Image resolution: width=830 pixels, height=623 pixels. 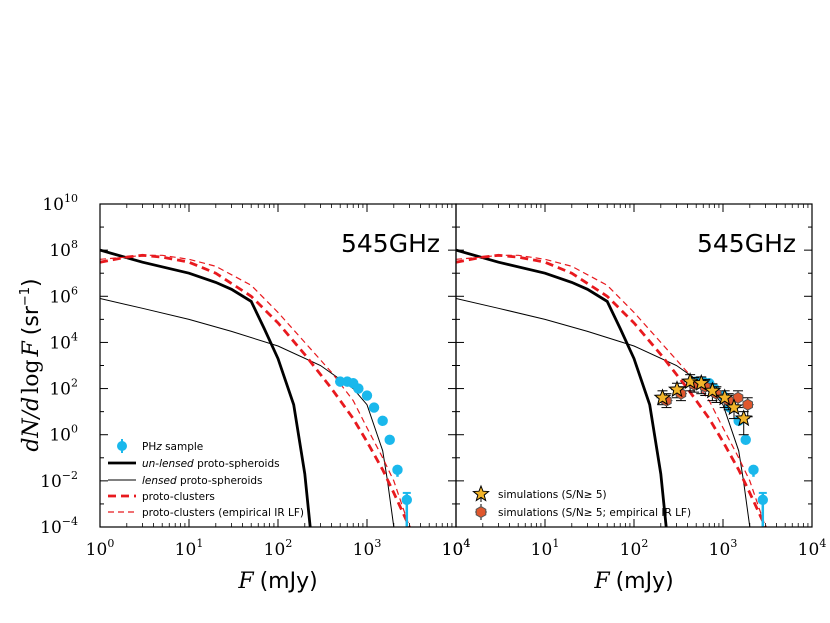 I want to click on right-frequency-label: 545GHz, so click(x=746, y=243).